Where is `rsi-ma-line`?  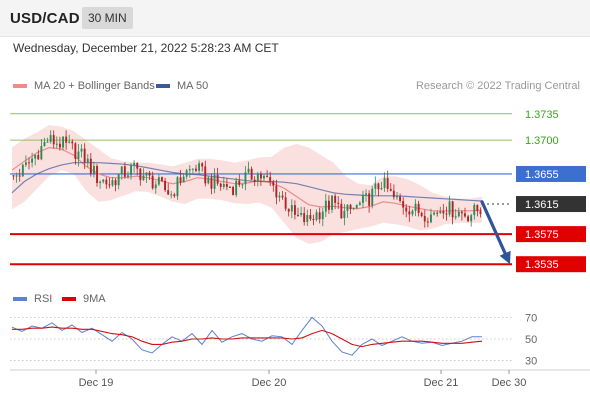 rsi-ma-line is located at coordinates (247, 337).